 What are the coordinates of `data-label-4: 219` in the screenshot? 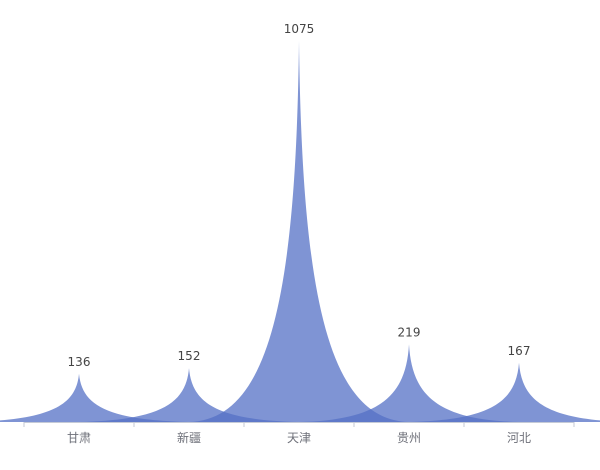 It's located at (409, 332).